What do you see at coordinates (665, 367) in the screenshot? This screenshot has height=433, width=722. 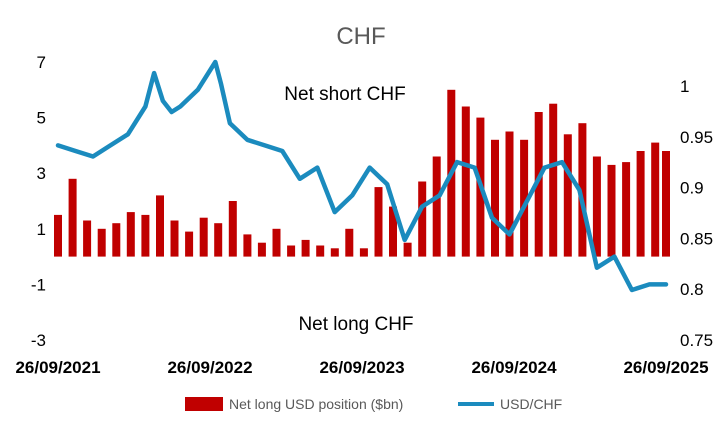 I see `x-tick-label: 26/09/2025` at bounding box center [665, 367].